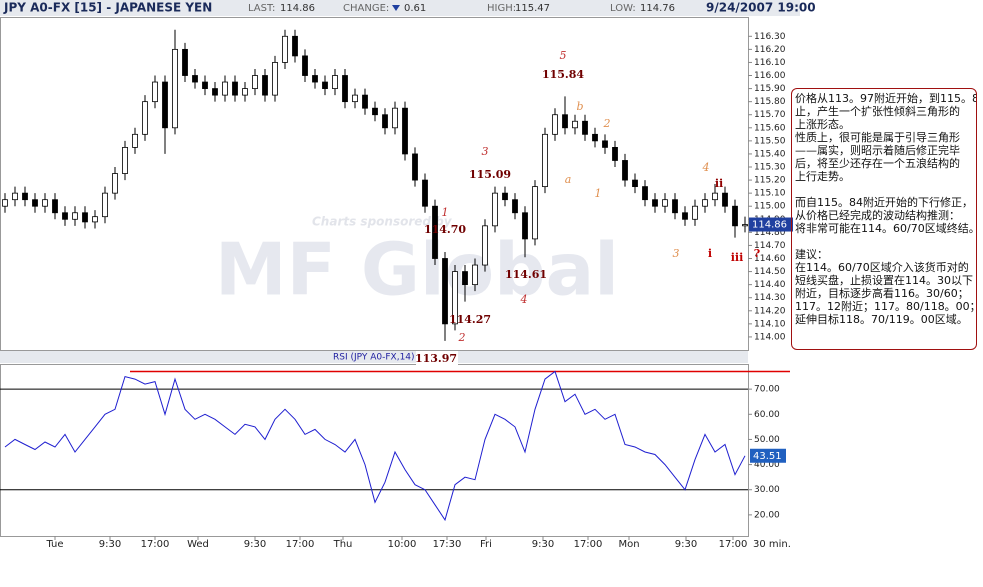 This screenshot has width=983, height=587. What do you see at coordinates (770, 285) in the screenshot?
I see `y-tick-label: 114.40` at bounding box center [770, 285].